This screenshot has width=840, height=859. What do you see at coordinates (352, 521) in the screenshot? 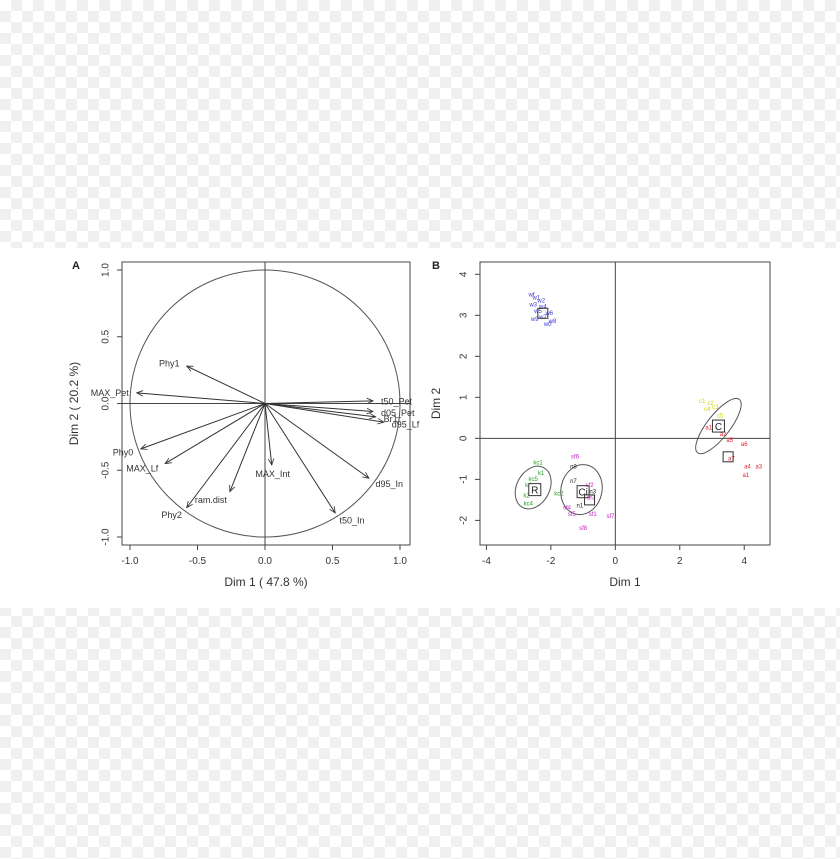
I see `variable-label: t50_In` at bounding box center [352, 521].